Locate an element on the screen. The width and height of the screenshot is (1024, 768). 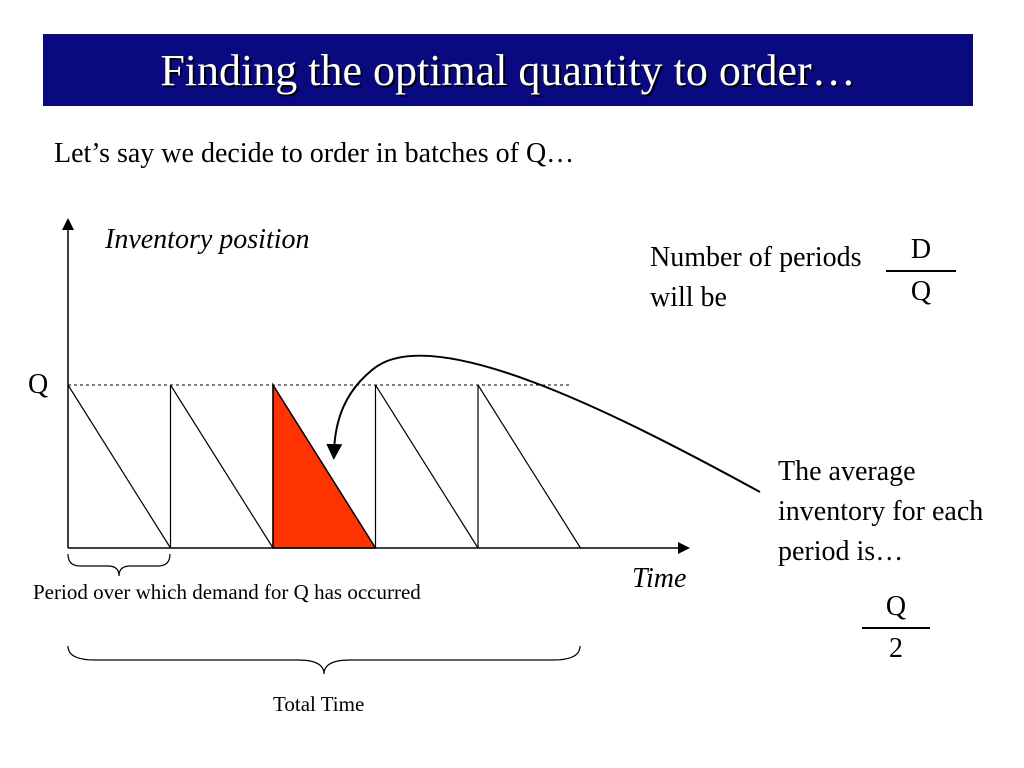
total-brace is located at coordinates (324, 660).